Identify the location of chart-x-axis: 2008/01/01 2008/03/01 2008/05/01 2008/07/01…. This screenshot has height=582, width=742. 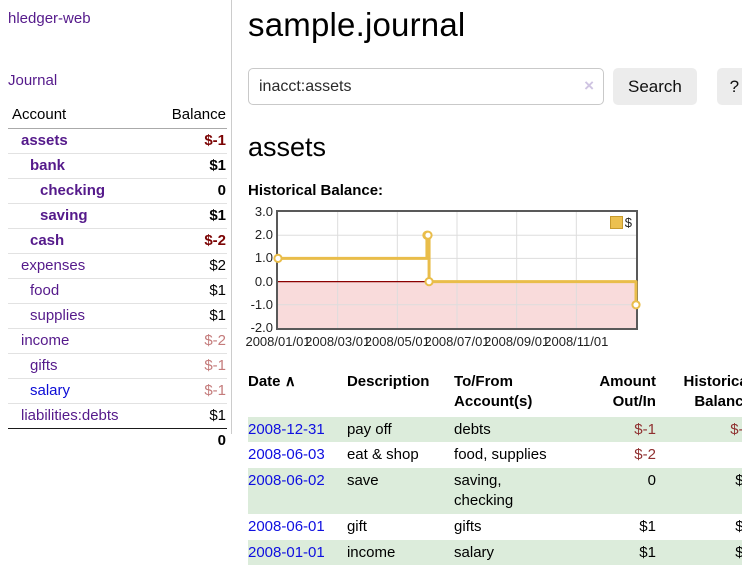
(470, 341).